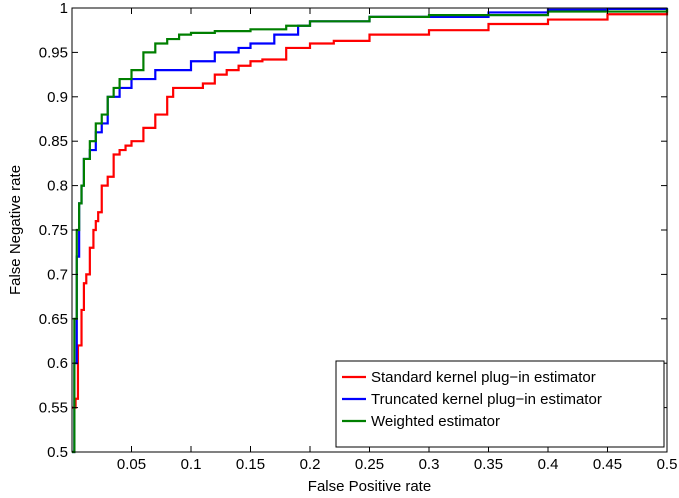 This screenshot has width=679, height=498. Describe the element at coordinates (191, 464) in the screenshot. I see `x-tick-label: 0.1` at that location.